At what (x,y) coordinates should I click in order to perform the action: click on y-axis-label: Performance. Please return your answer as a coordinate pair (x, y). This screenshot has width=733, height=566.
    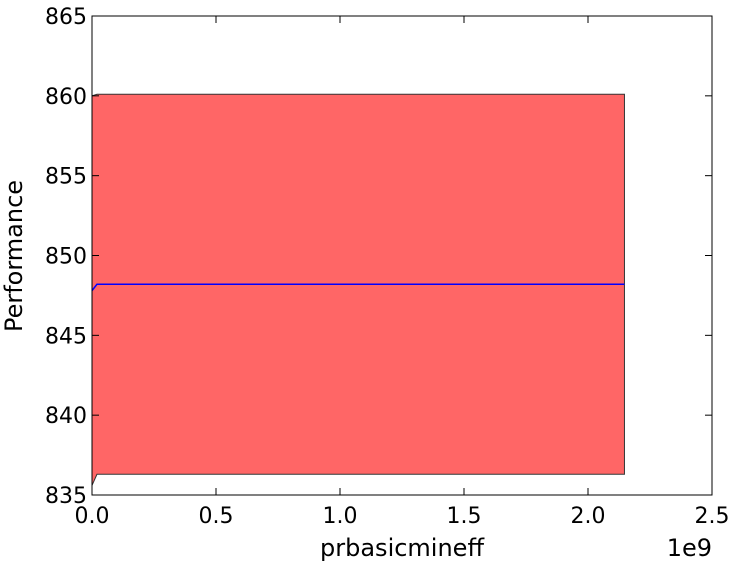
    Looking at the image, I should click on (14, 256).